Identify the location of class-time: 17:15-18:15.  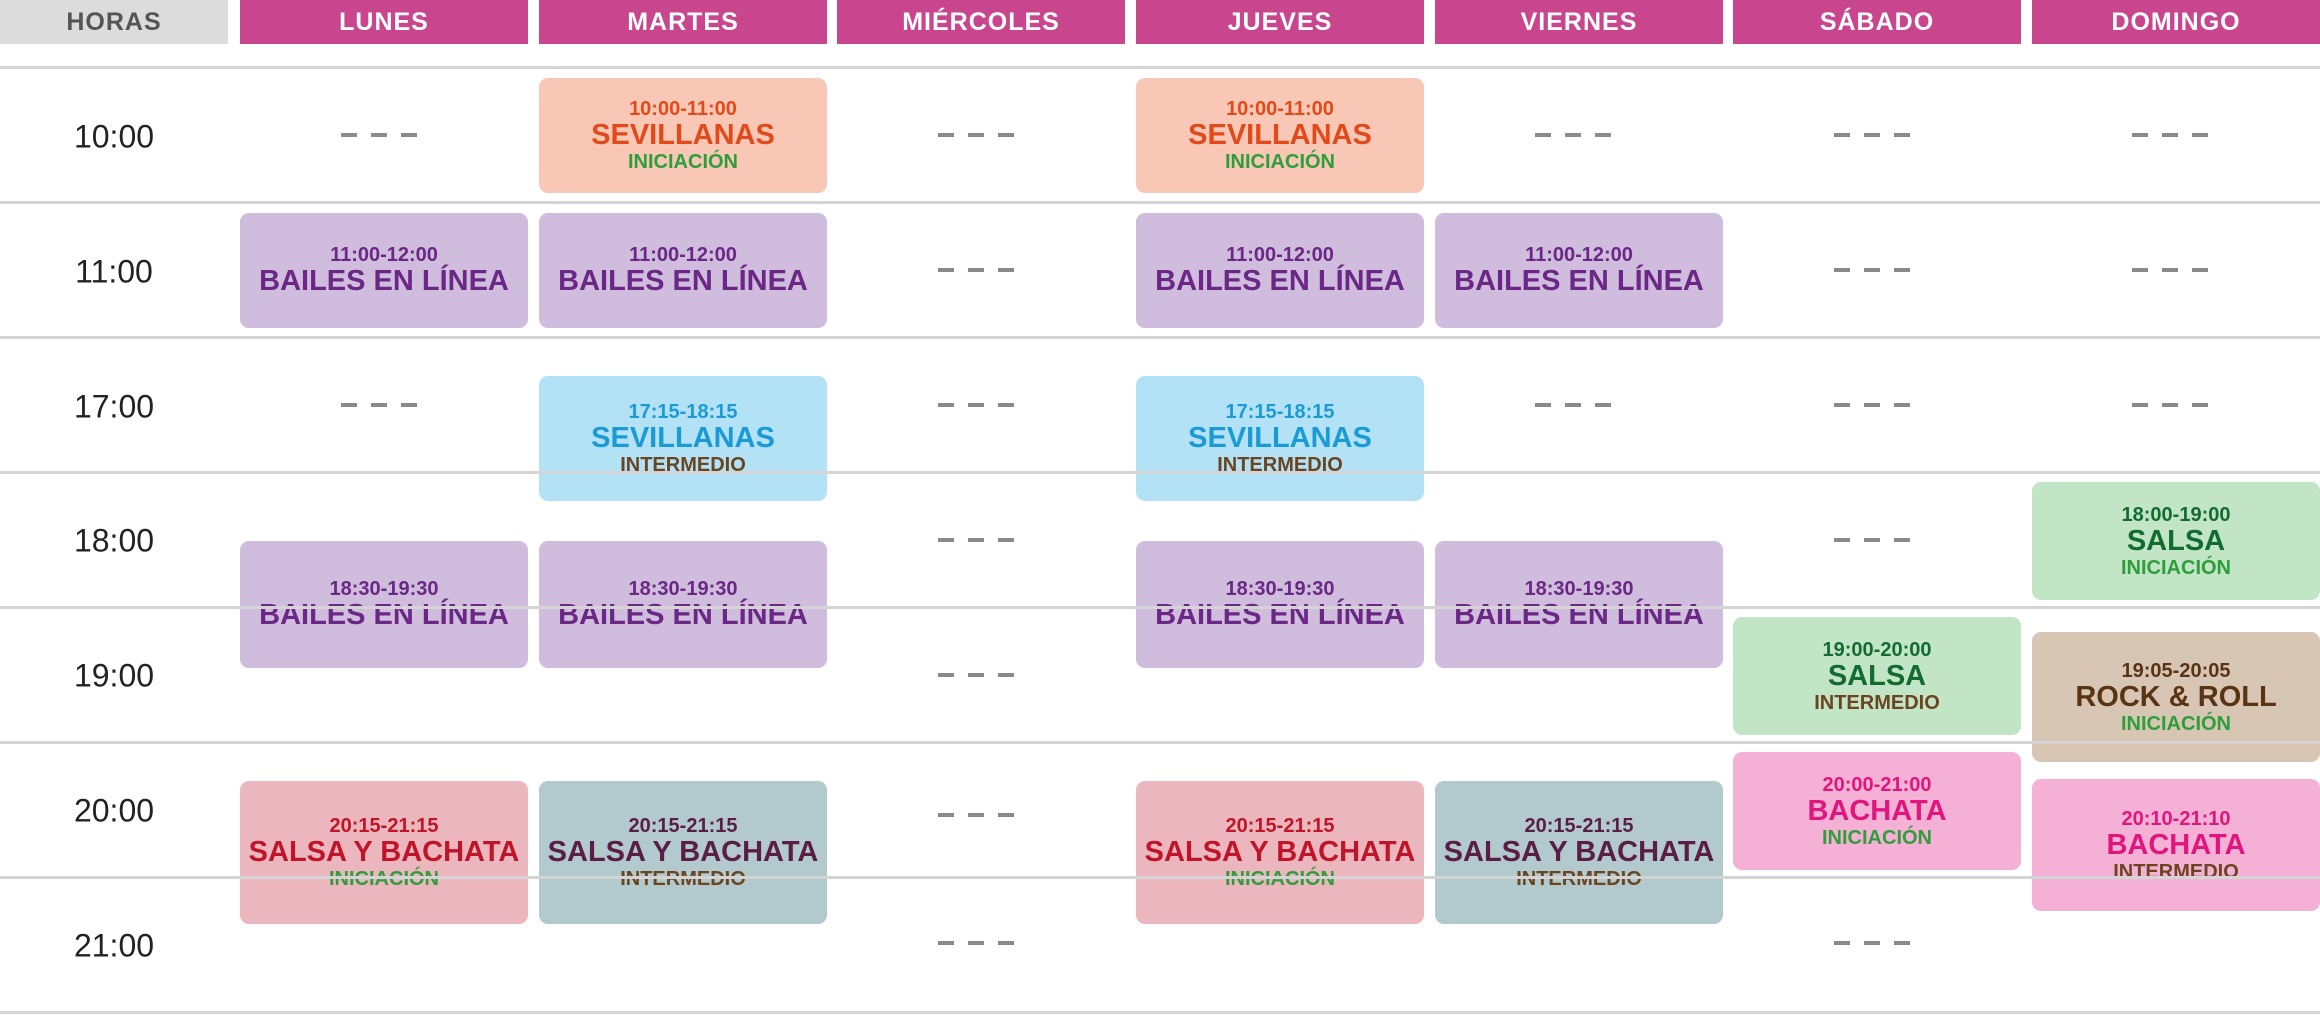
(1280, 412).